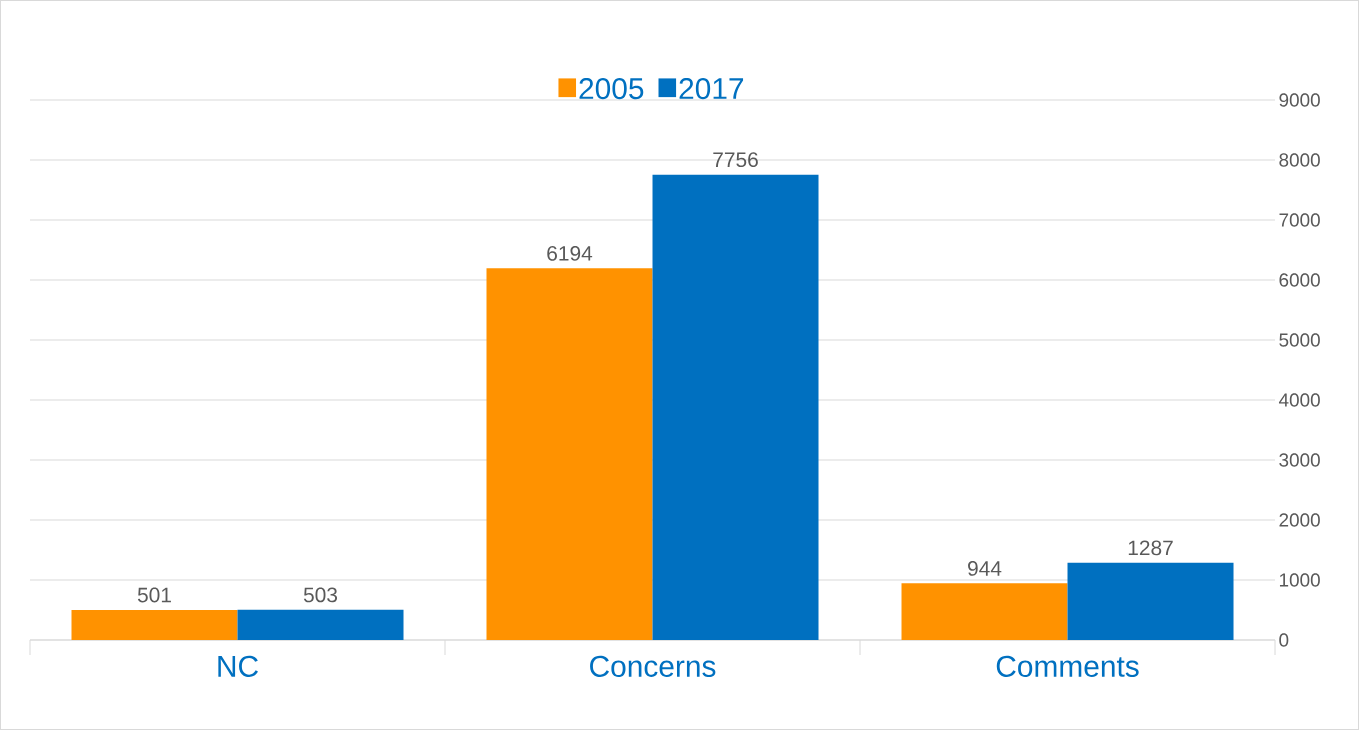 The image size is (1359, 730). Describe the element at coordinates (711, 88) in the screenshot. I see `legend-label: 2017` at that location.